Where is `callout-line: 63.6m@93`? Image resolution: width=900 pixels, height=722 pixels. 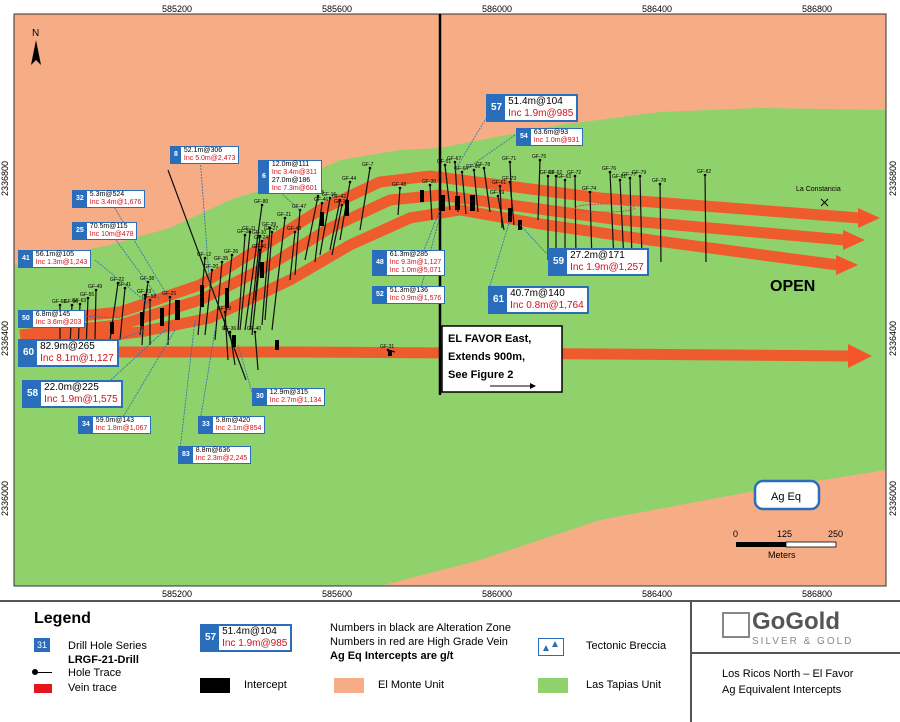 callout-line: 63.6m@93 is located at coordinates (551, 132).